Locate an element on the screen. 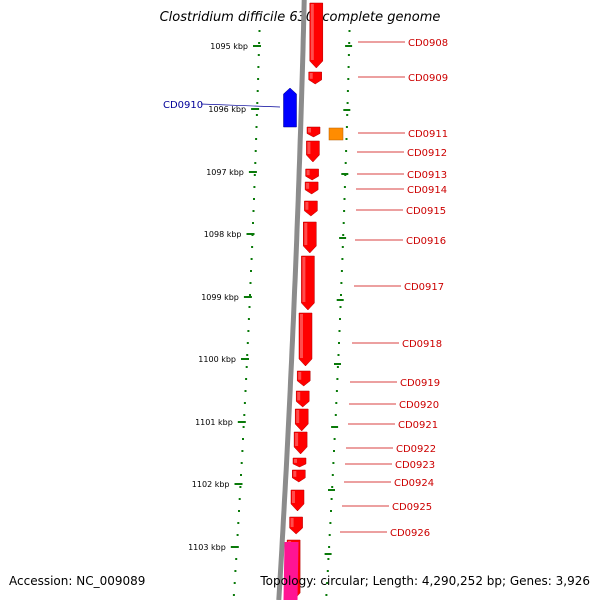  gene-label: CD0925 is located at coordinates (412, 507).